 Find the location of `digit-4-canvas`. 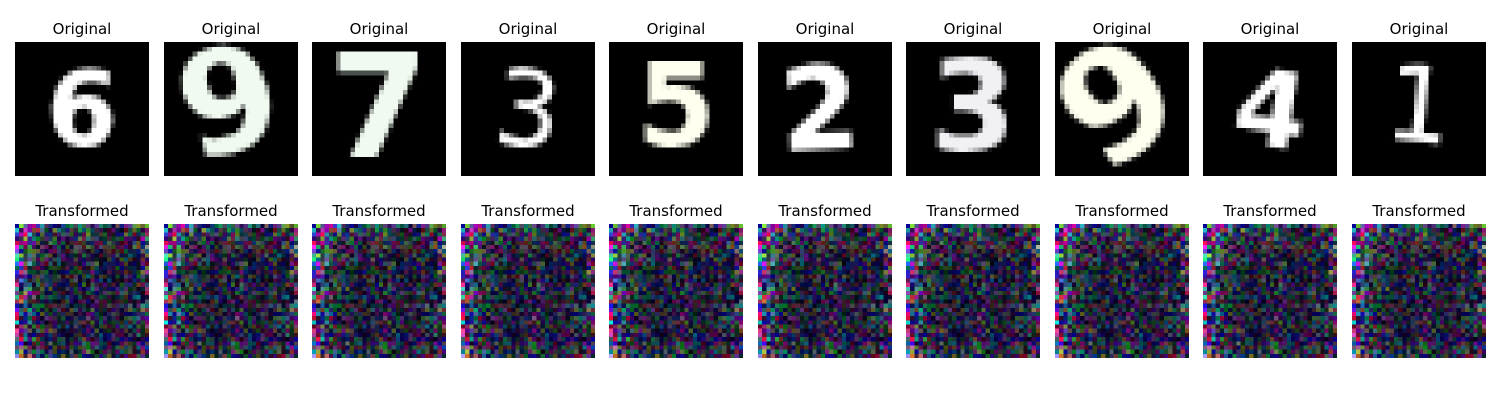

digit-4-canvas is located at coordinates (1270, 109).